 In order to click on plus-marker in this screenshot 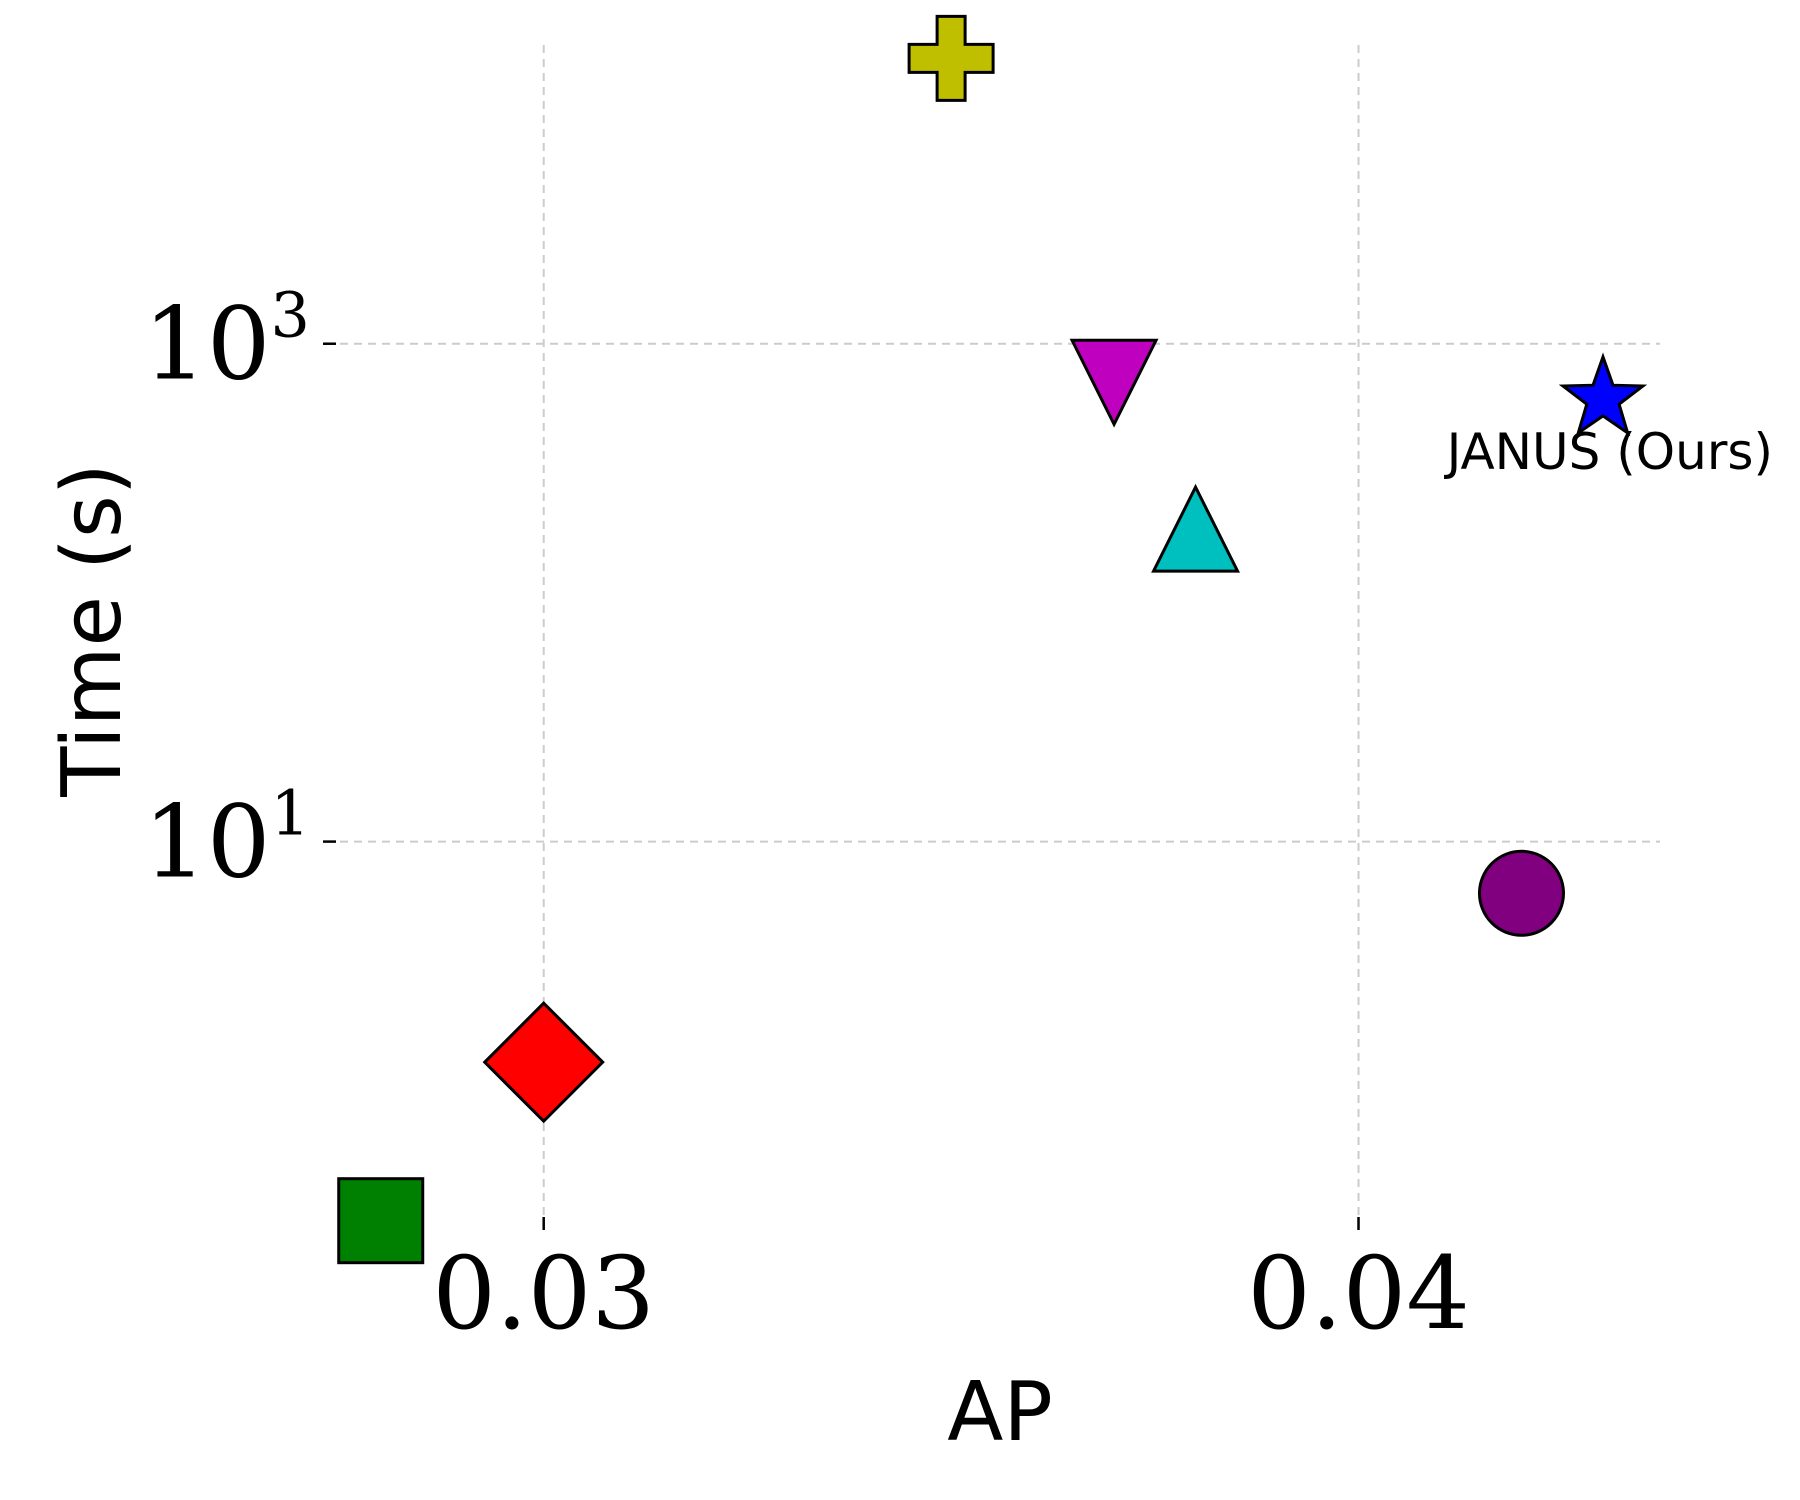, I will do `click(951, 58)`.